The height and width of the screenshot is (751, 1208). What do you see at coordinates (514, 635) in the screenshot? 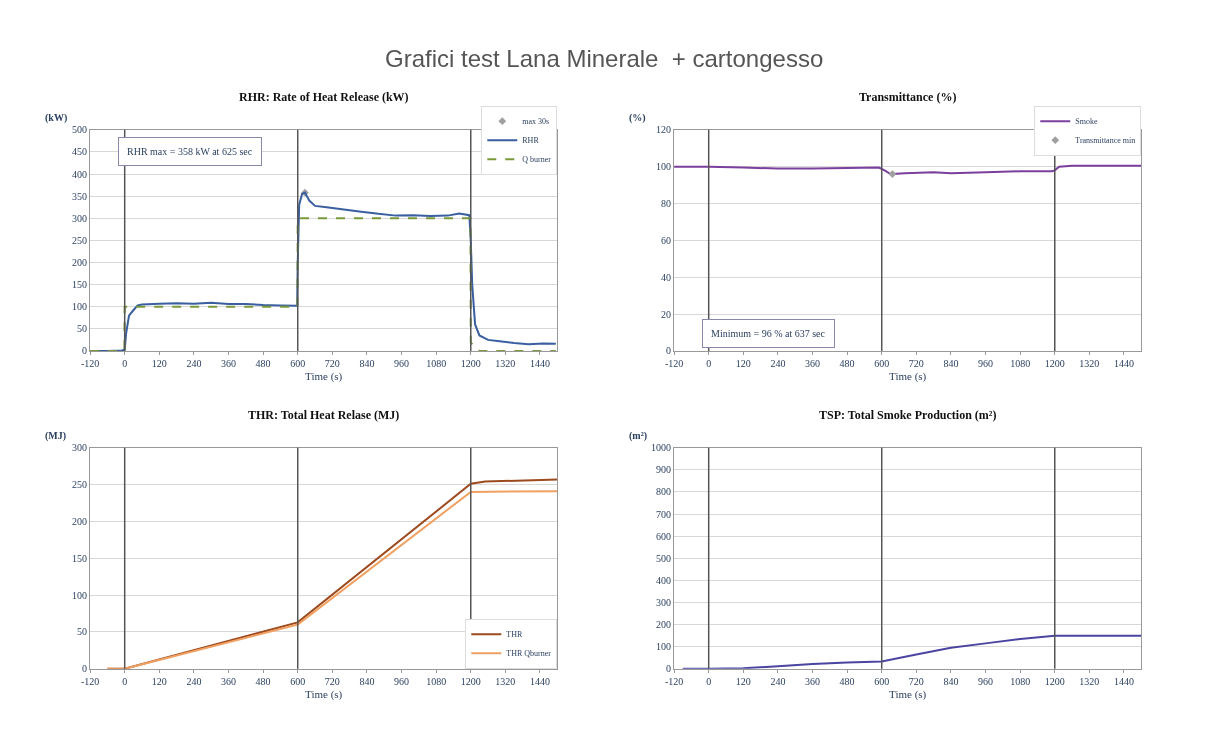
I see `legend-label: THR` at bounding box center [514, 635].